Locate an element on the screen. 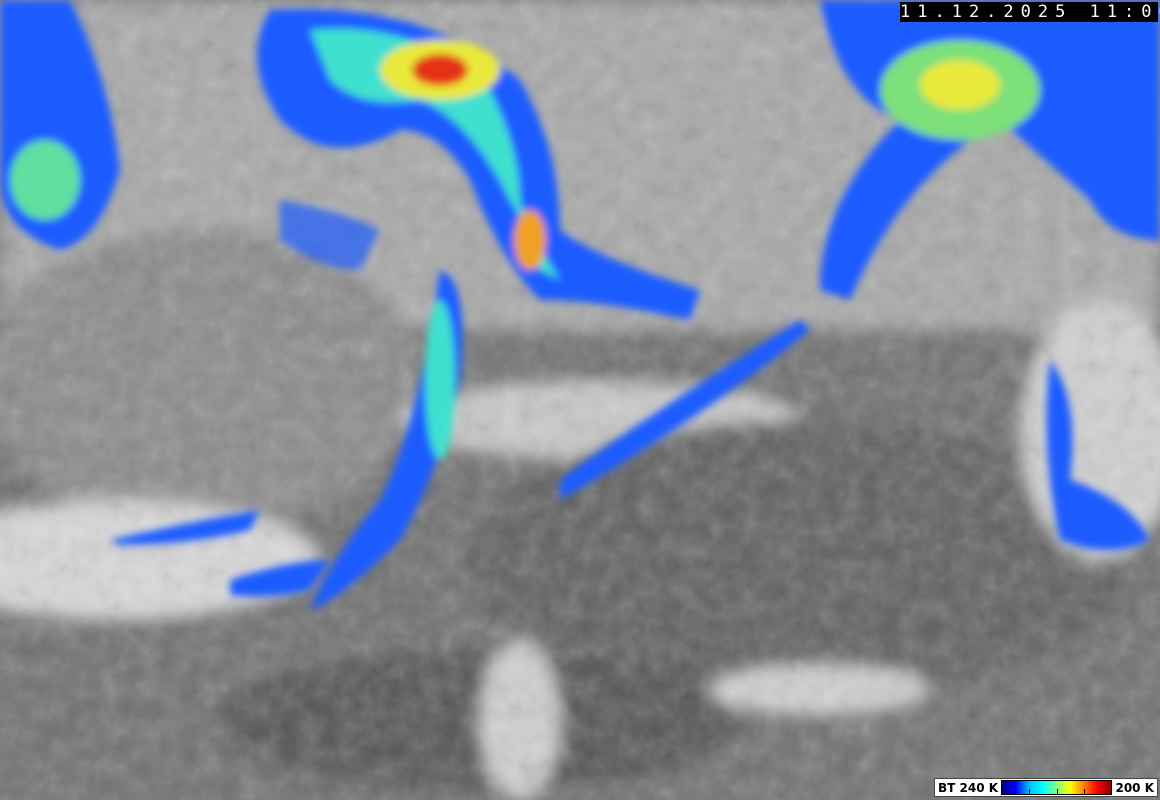  timestamp: 11.12.2025 11:00 is located at coordinates (1030, 12).